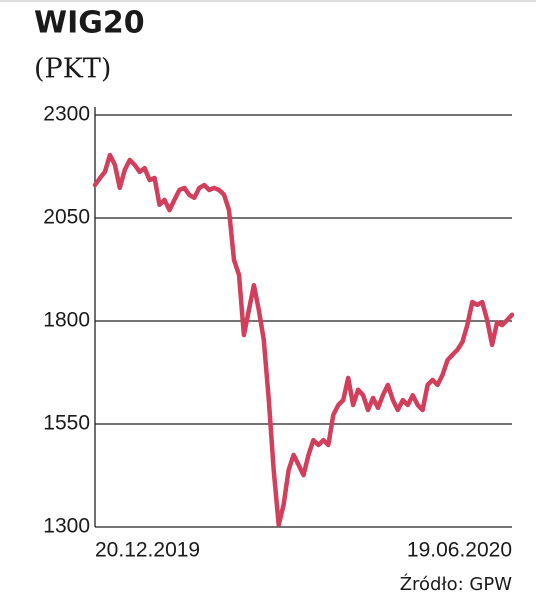 The height and width of the screenshot is (601, 536). Describe the element at coordinates (72, 69) in the screenshot. I see `chart-subtitle: (PKT)` at that location.